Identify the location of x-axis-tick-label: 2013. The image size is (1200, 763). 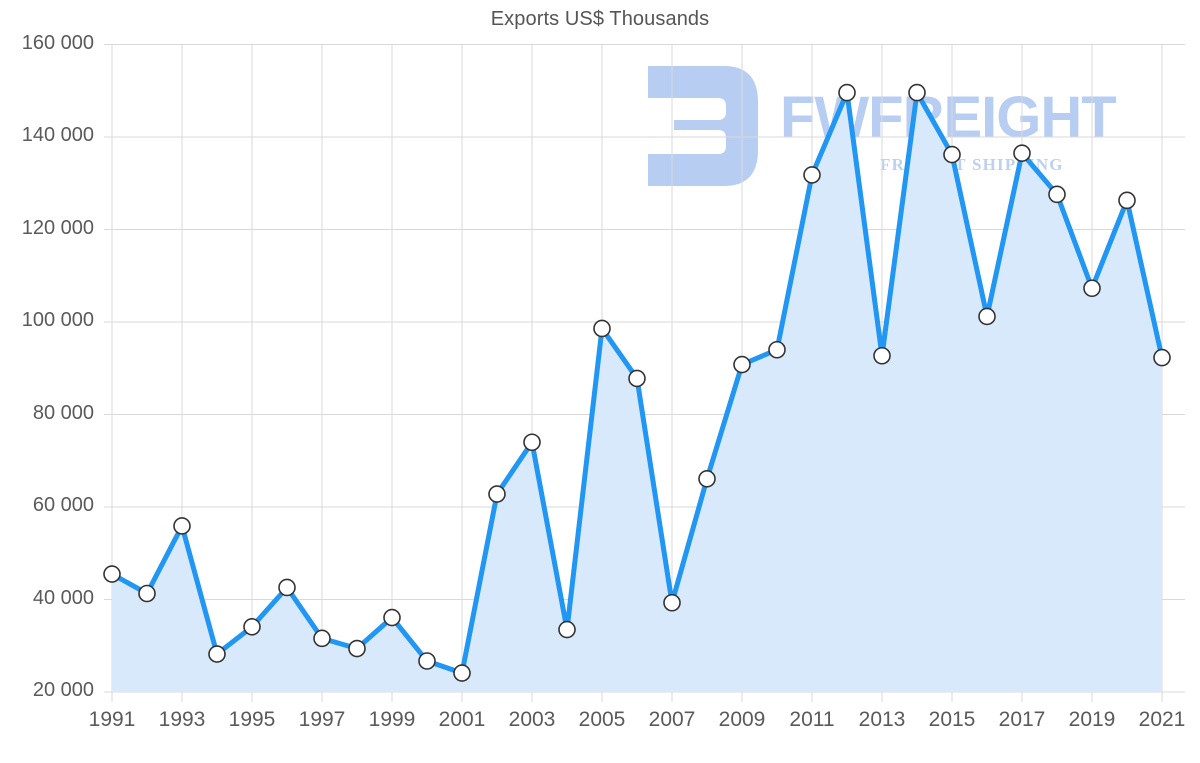
(882, 719).